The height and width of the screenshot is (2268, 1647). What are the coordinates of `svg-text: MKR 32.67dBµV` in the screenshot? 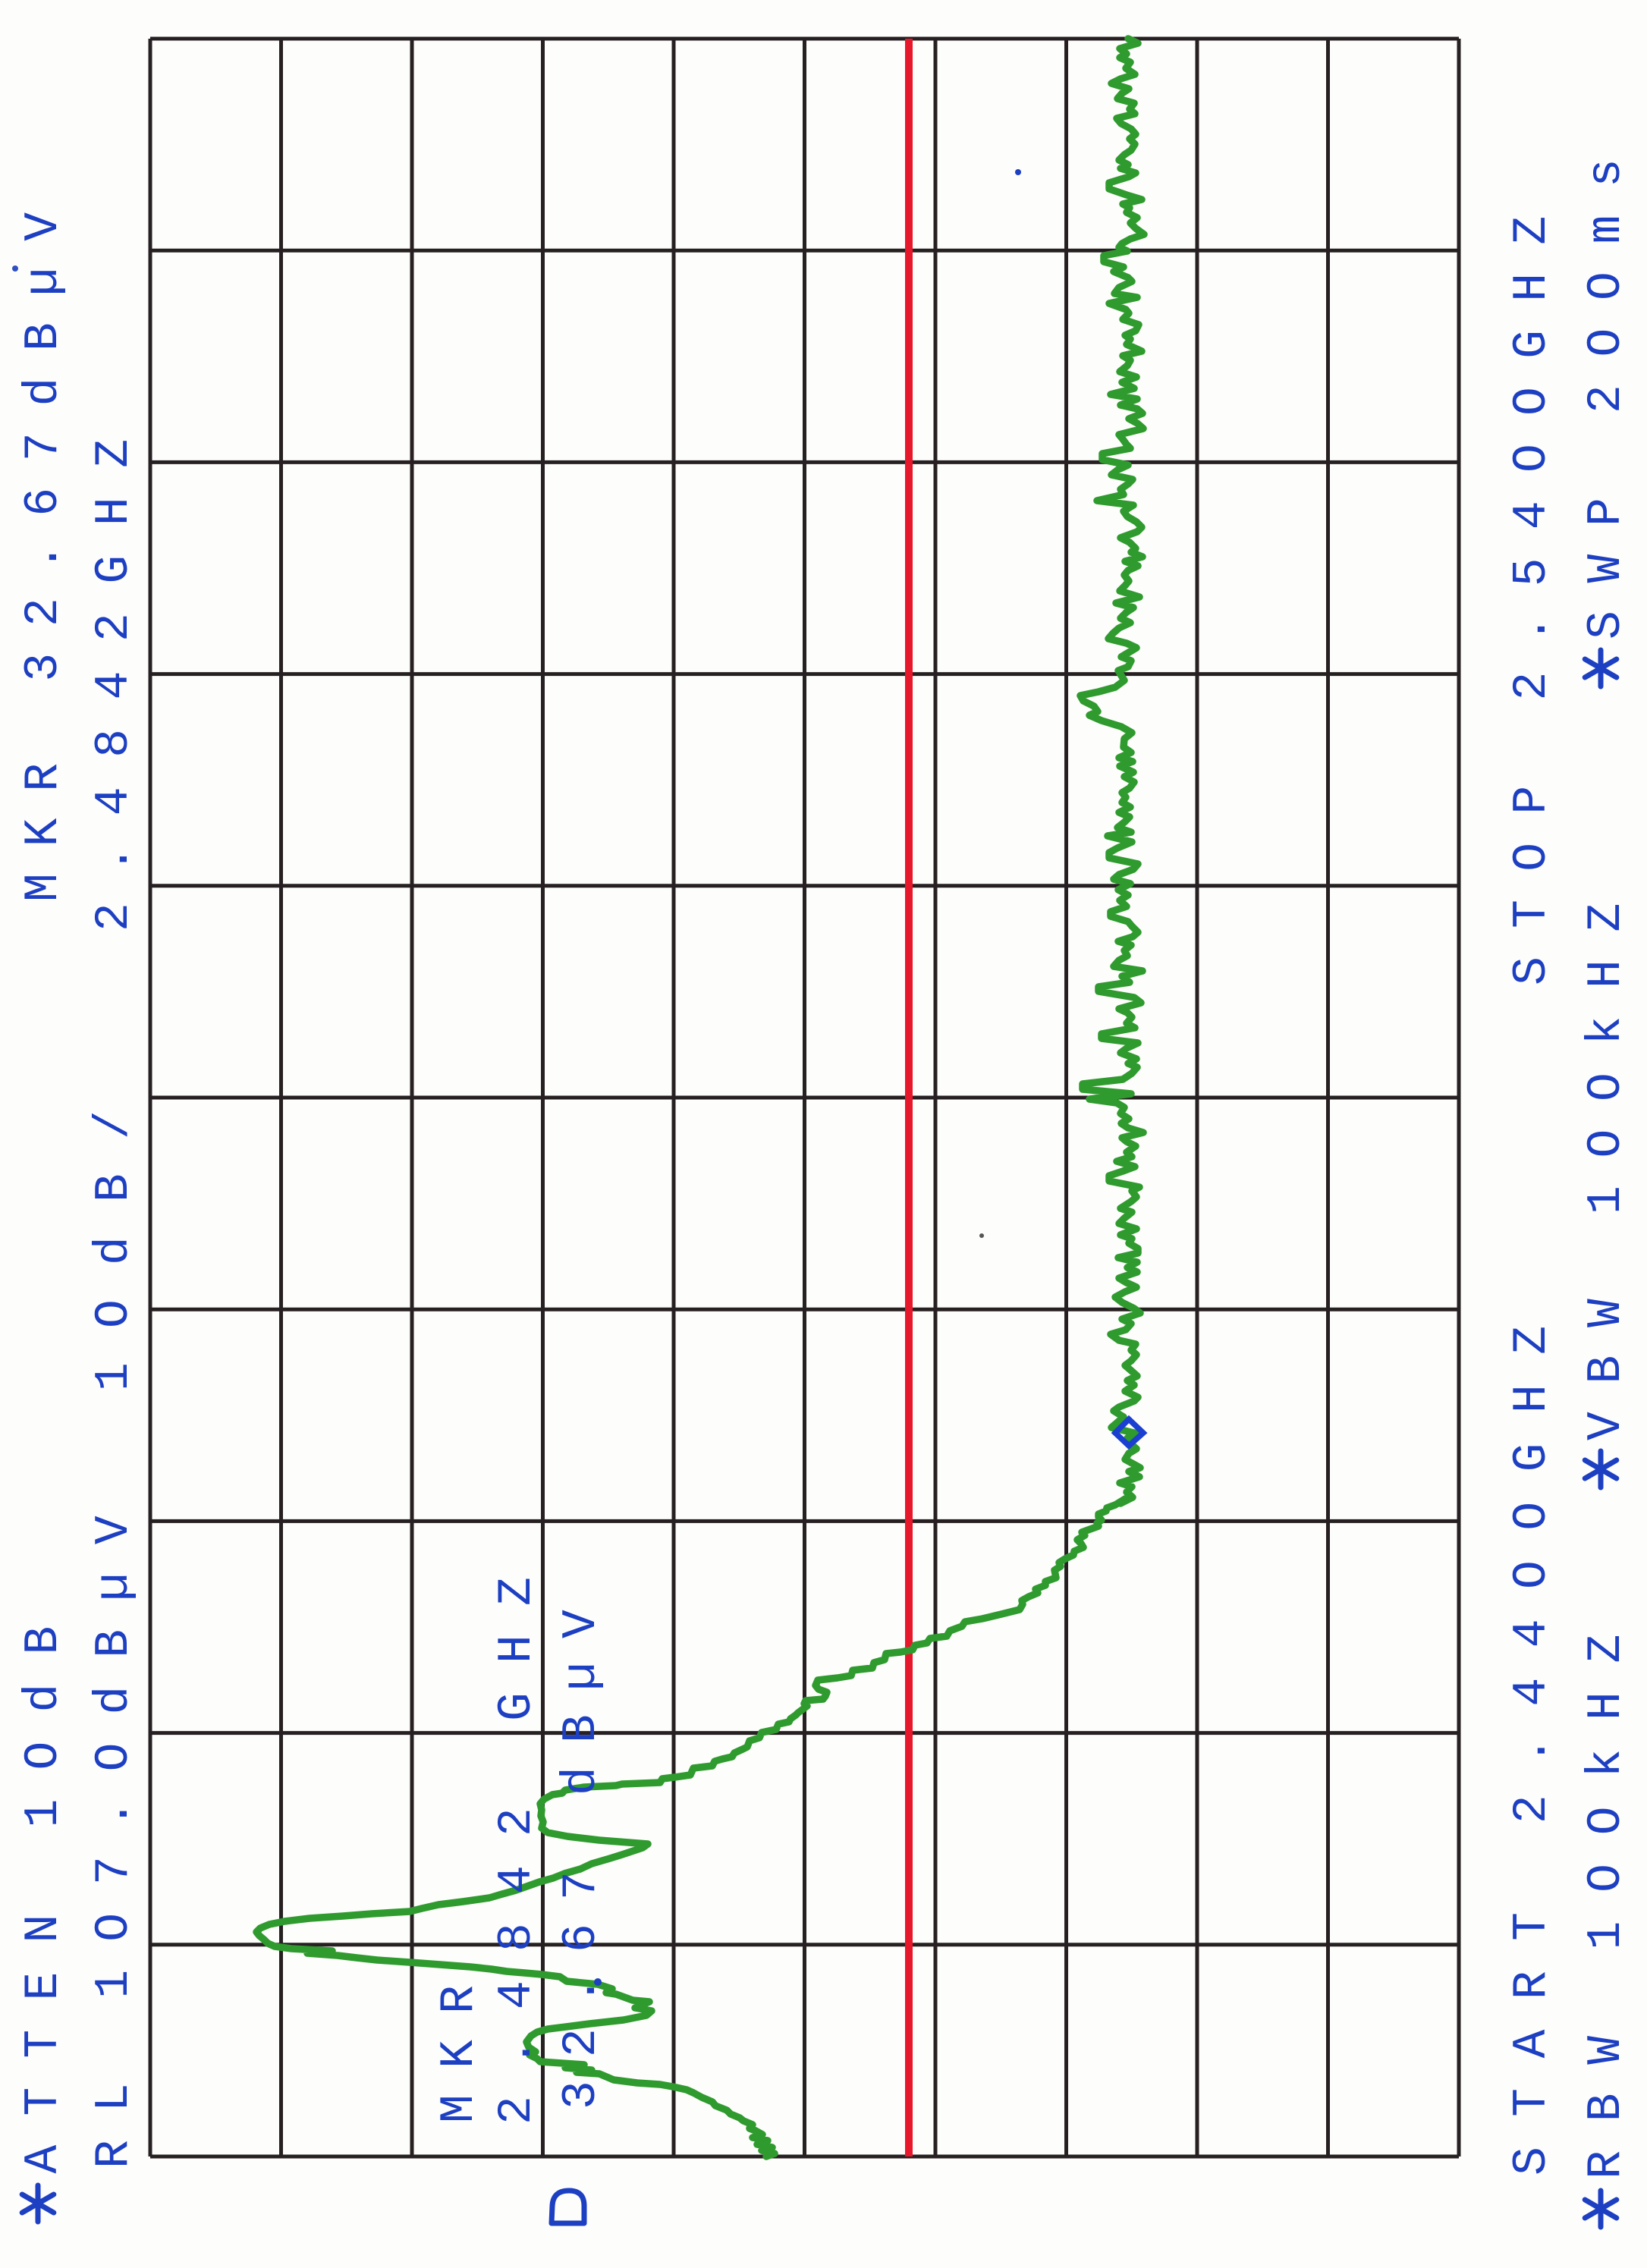 It's located at (44, 544).